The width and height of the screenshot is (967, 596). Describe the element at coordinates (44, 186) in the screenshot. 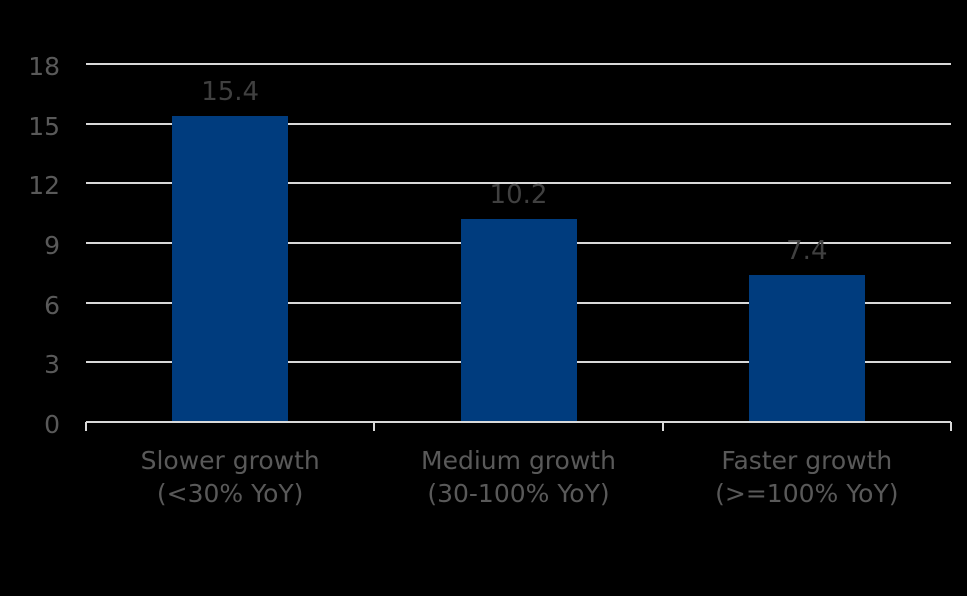

I see `y-axis-tick-label: 12` at that location.